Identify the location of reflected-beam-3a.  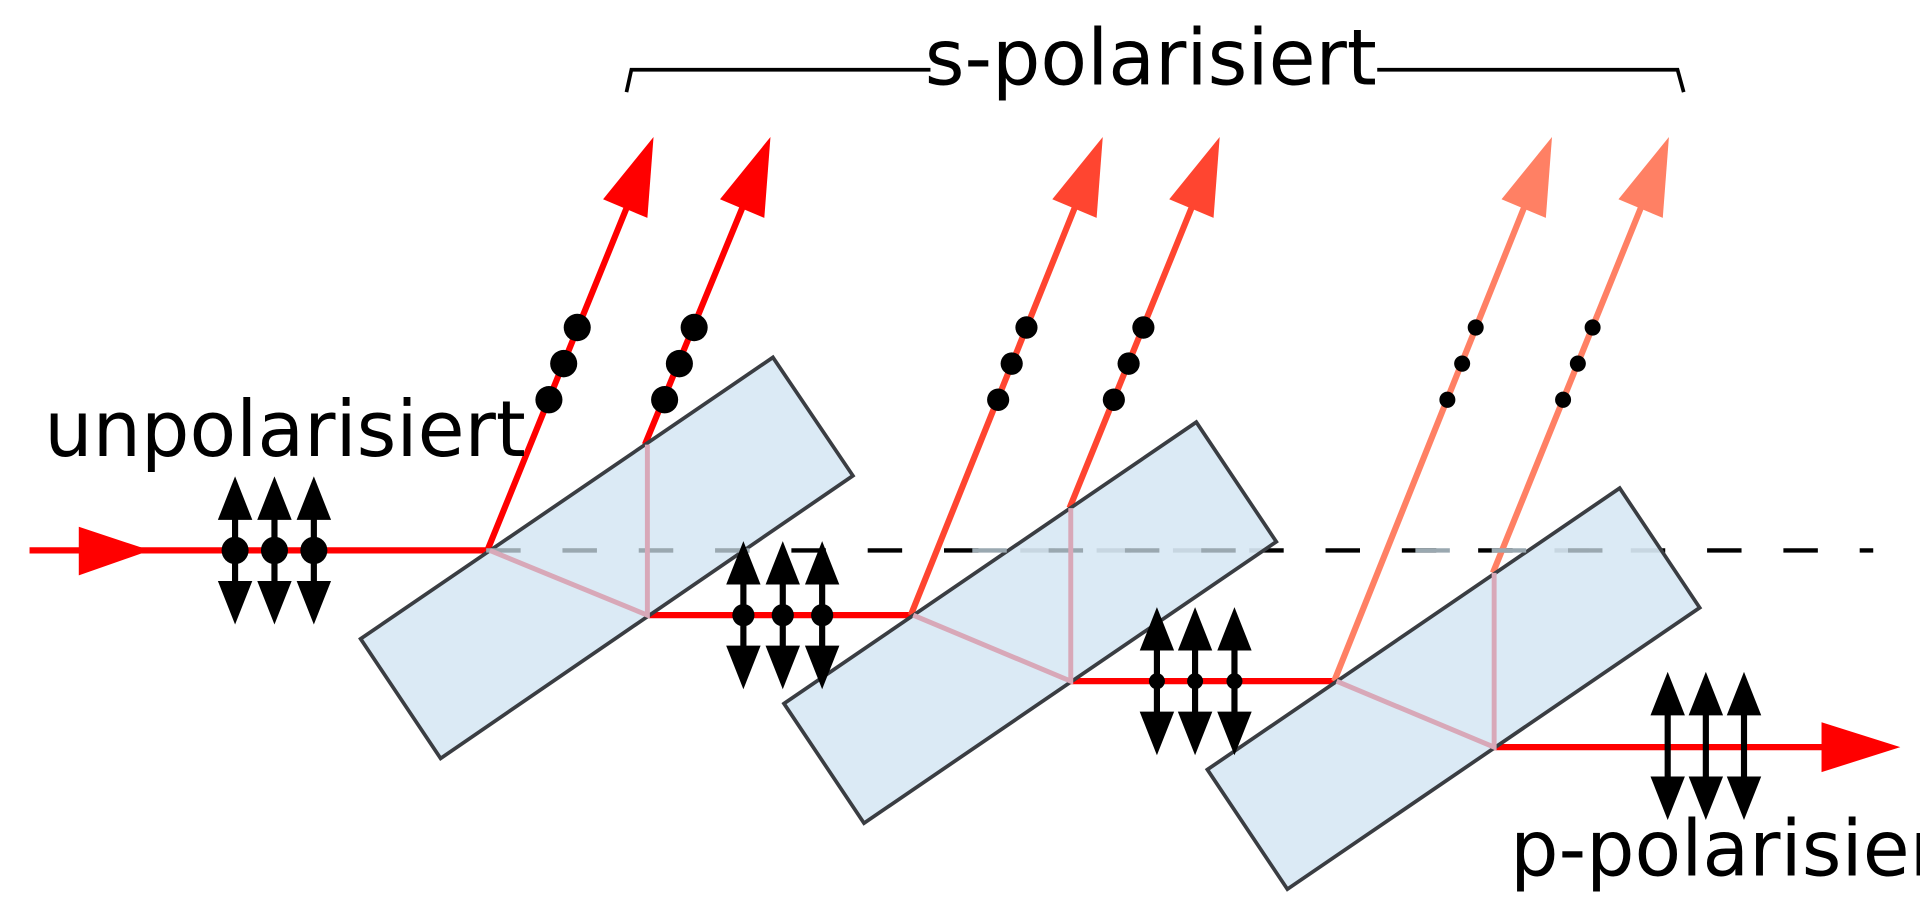
(1431, 440).